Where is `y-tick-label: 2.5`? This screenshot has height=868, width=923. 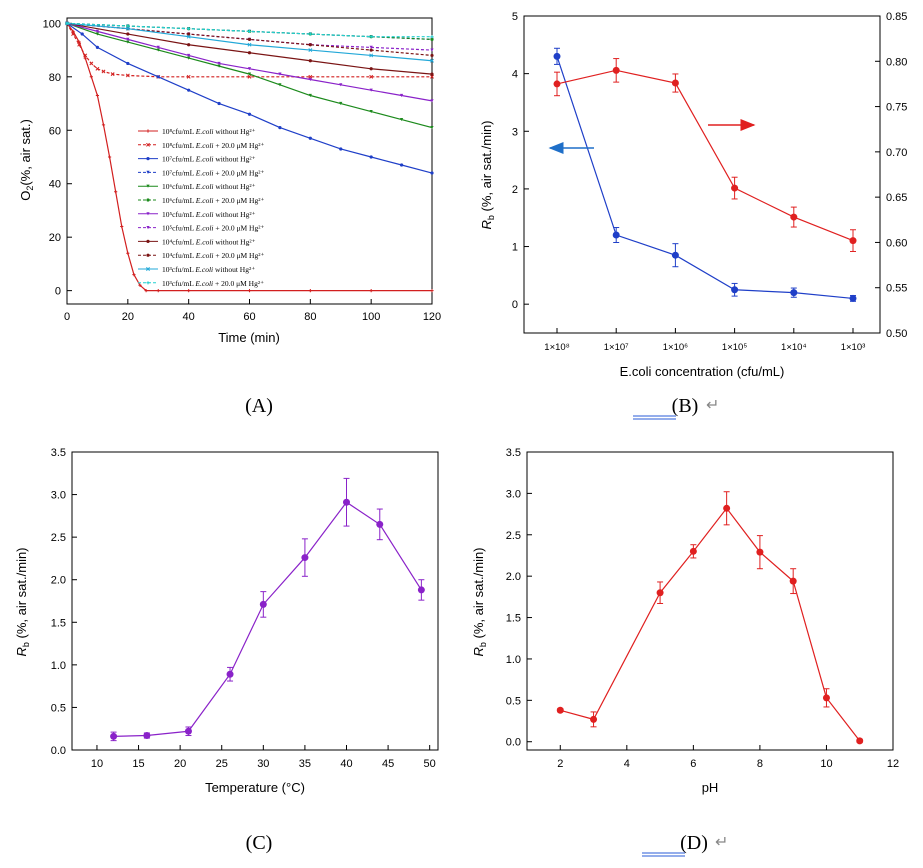
y-tick-label: 2.5 is located at coordinates (513, 536).